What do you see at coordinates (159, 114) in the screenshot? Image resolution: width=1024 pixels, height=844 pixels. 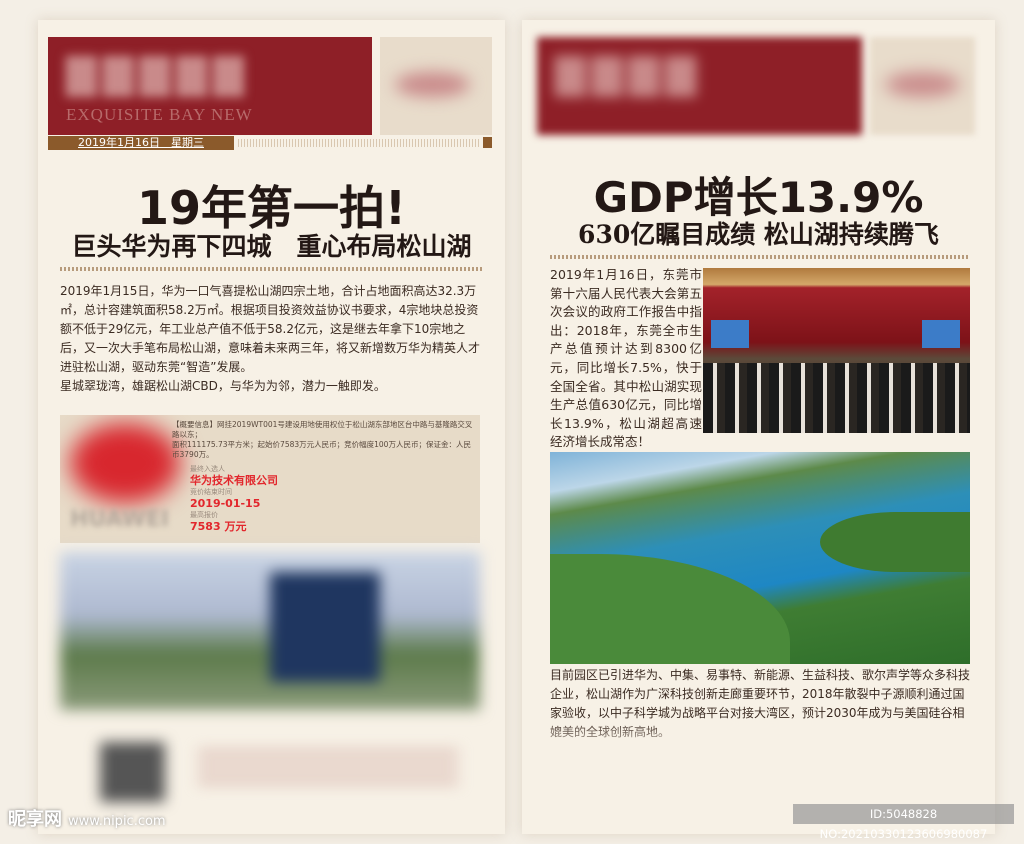 I see `masthead-english: EXQUISITE BAY NEW` at bounding box center [159, 114].